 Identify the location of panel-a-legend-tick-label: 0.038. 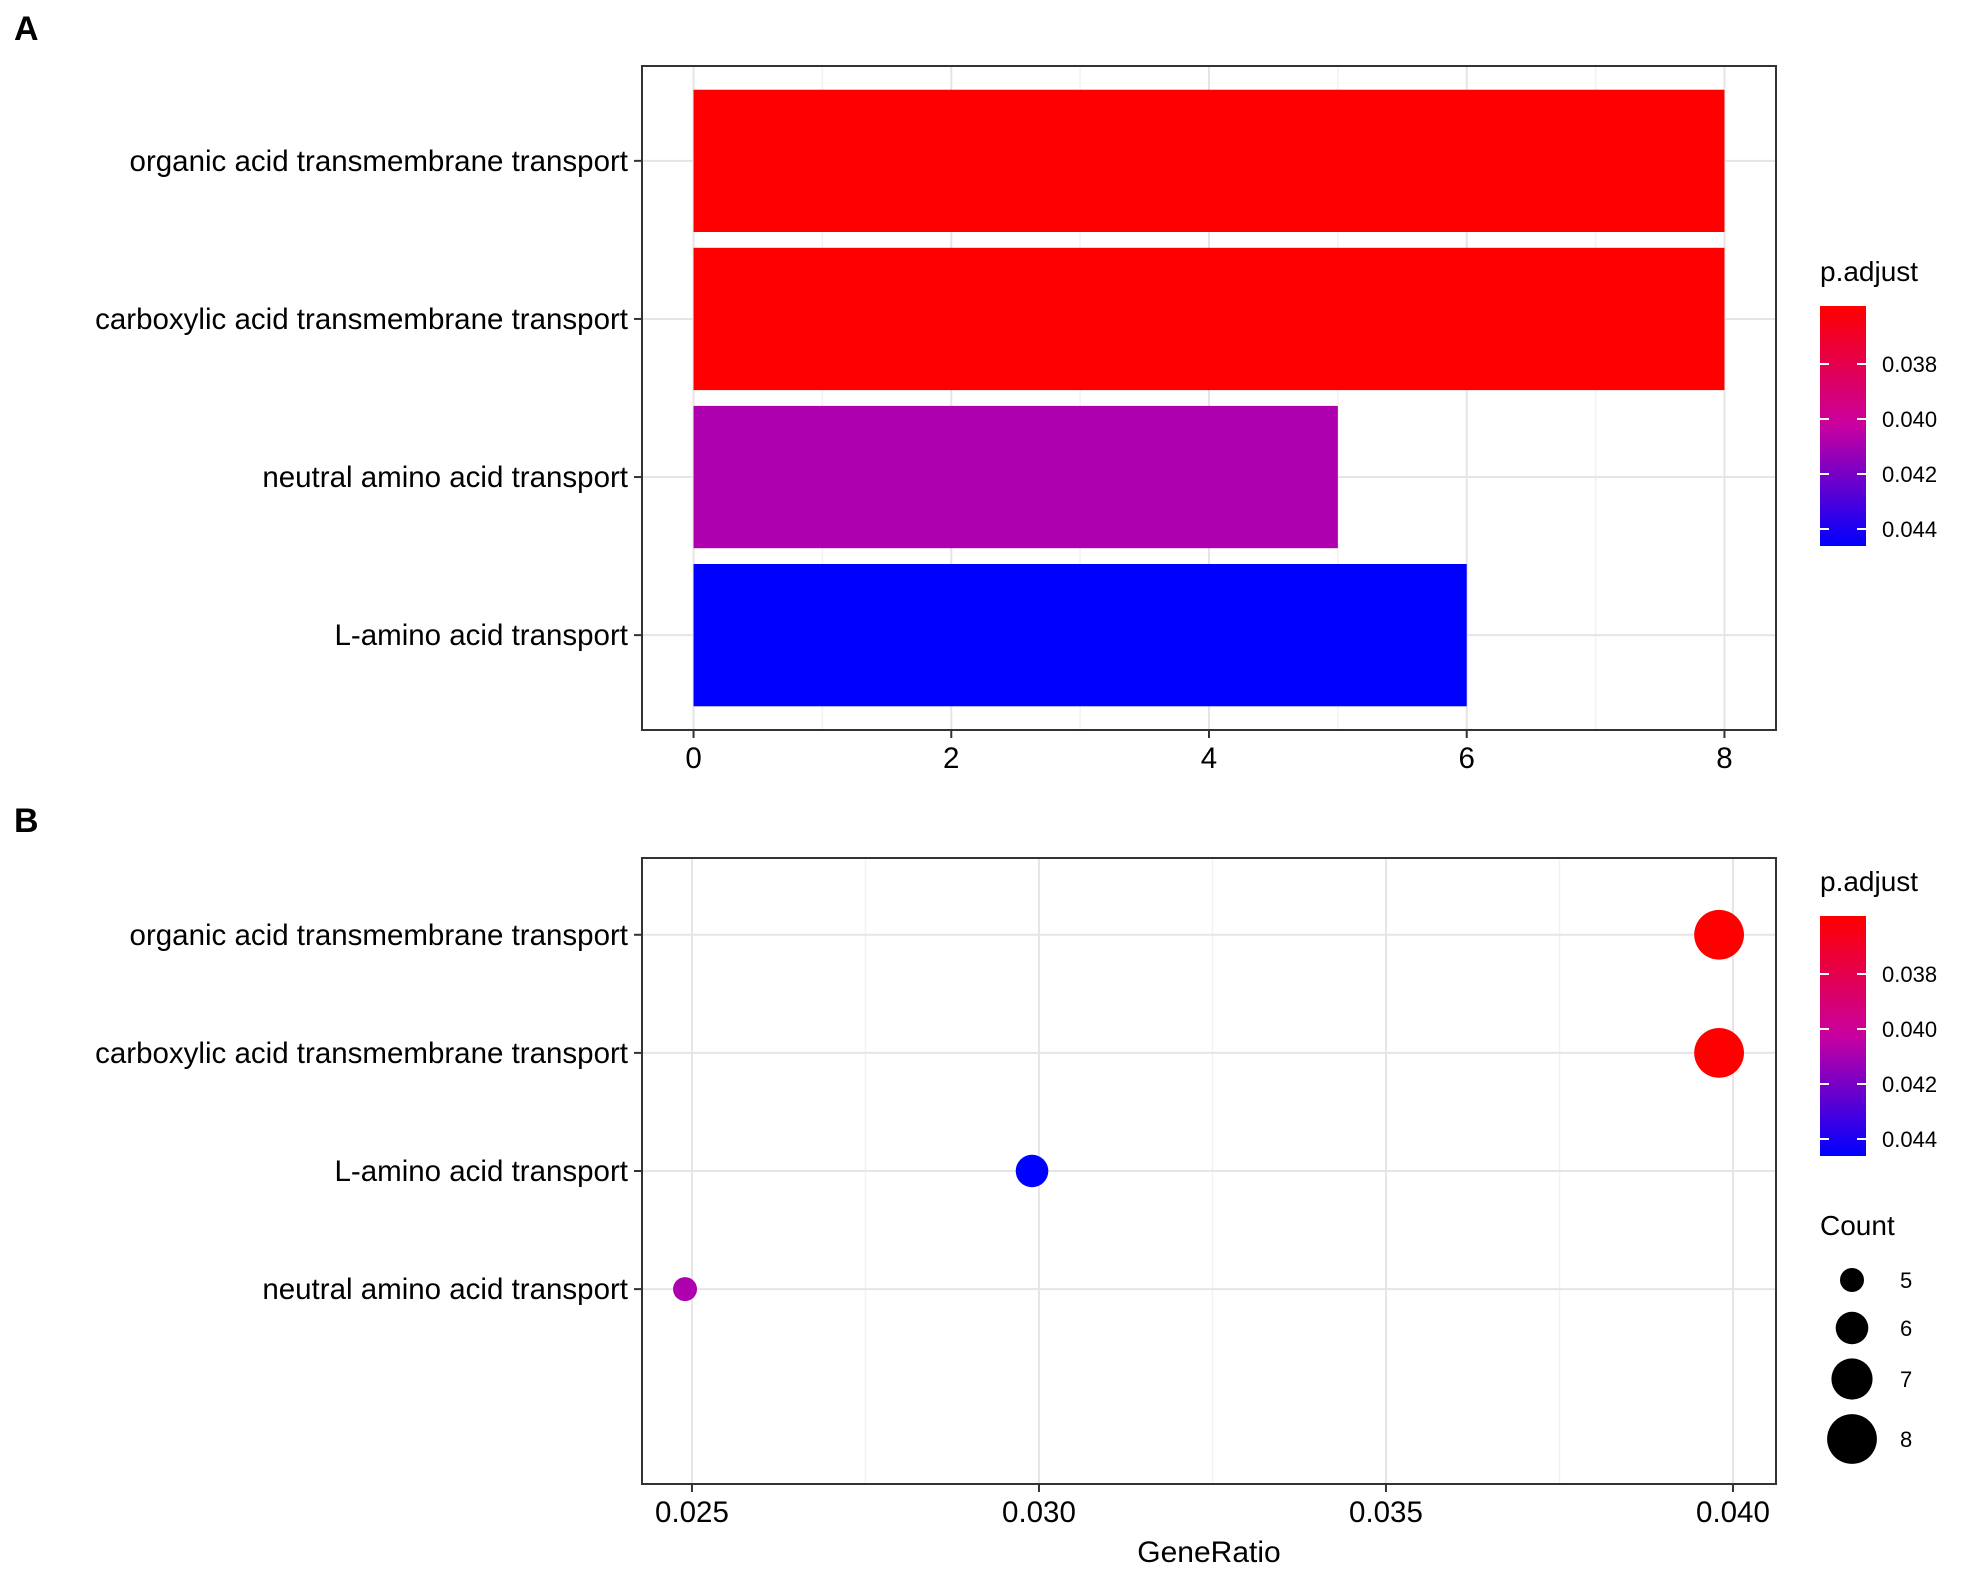
(1909, 364).